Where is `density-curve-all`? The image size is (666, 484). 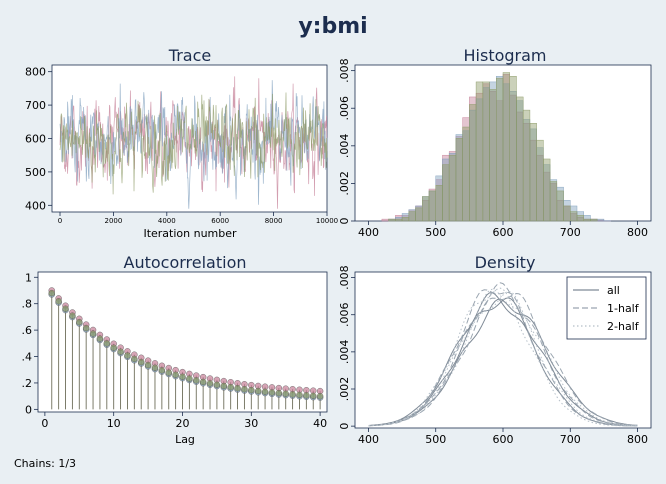
density-curve-all is located at coordinates (503, 359).